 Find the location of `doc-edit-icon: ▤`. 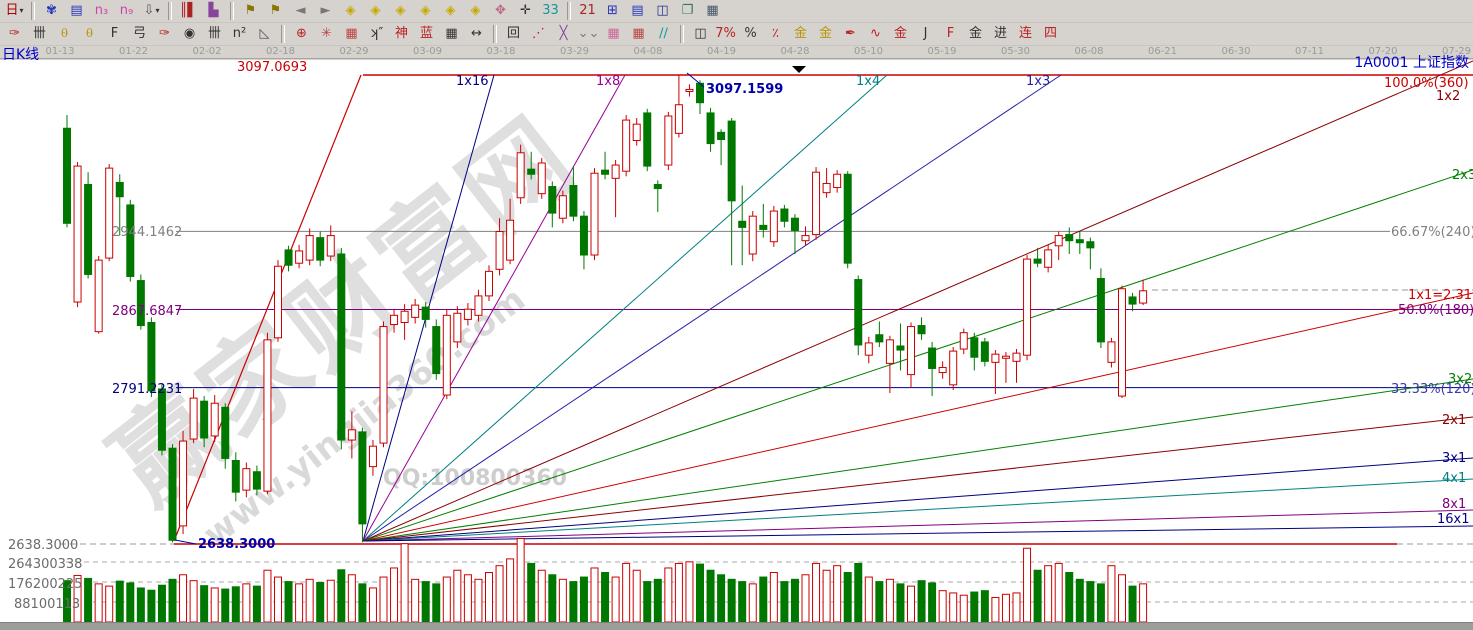

doc-edit-icon: ▤ is located at coordinates (637, 10).